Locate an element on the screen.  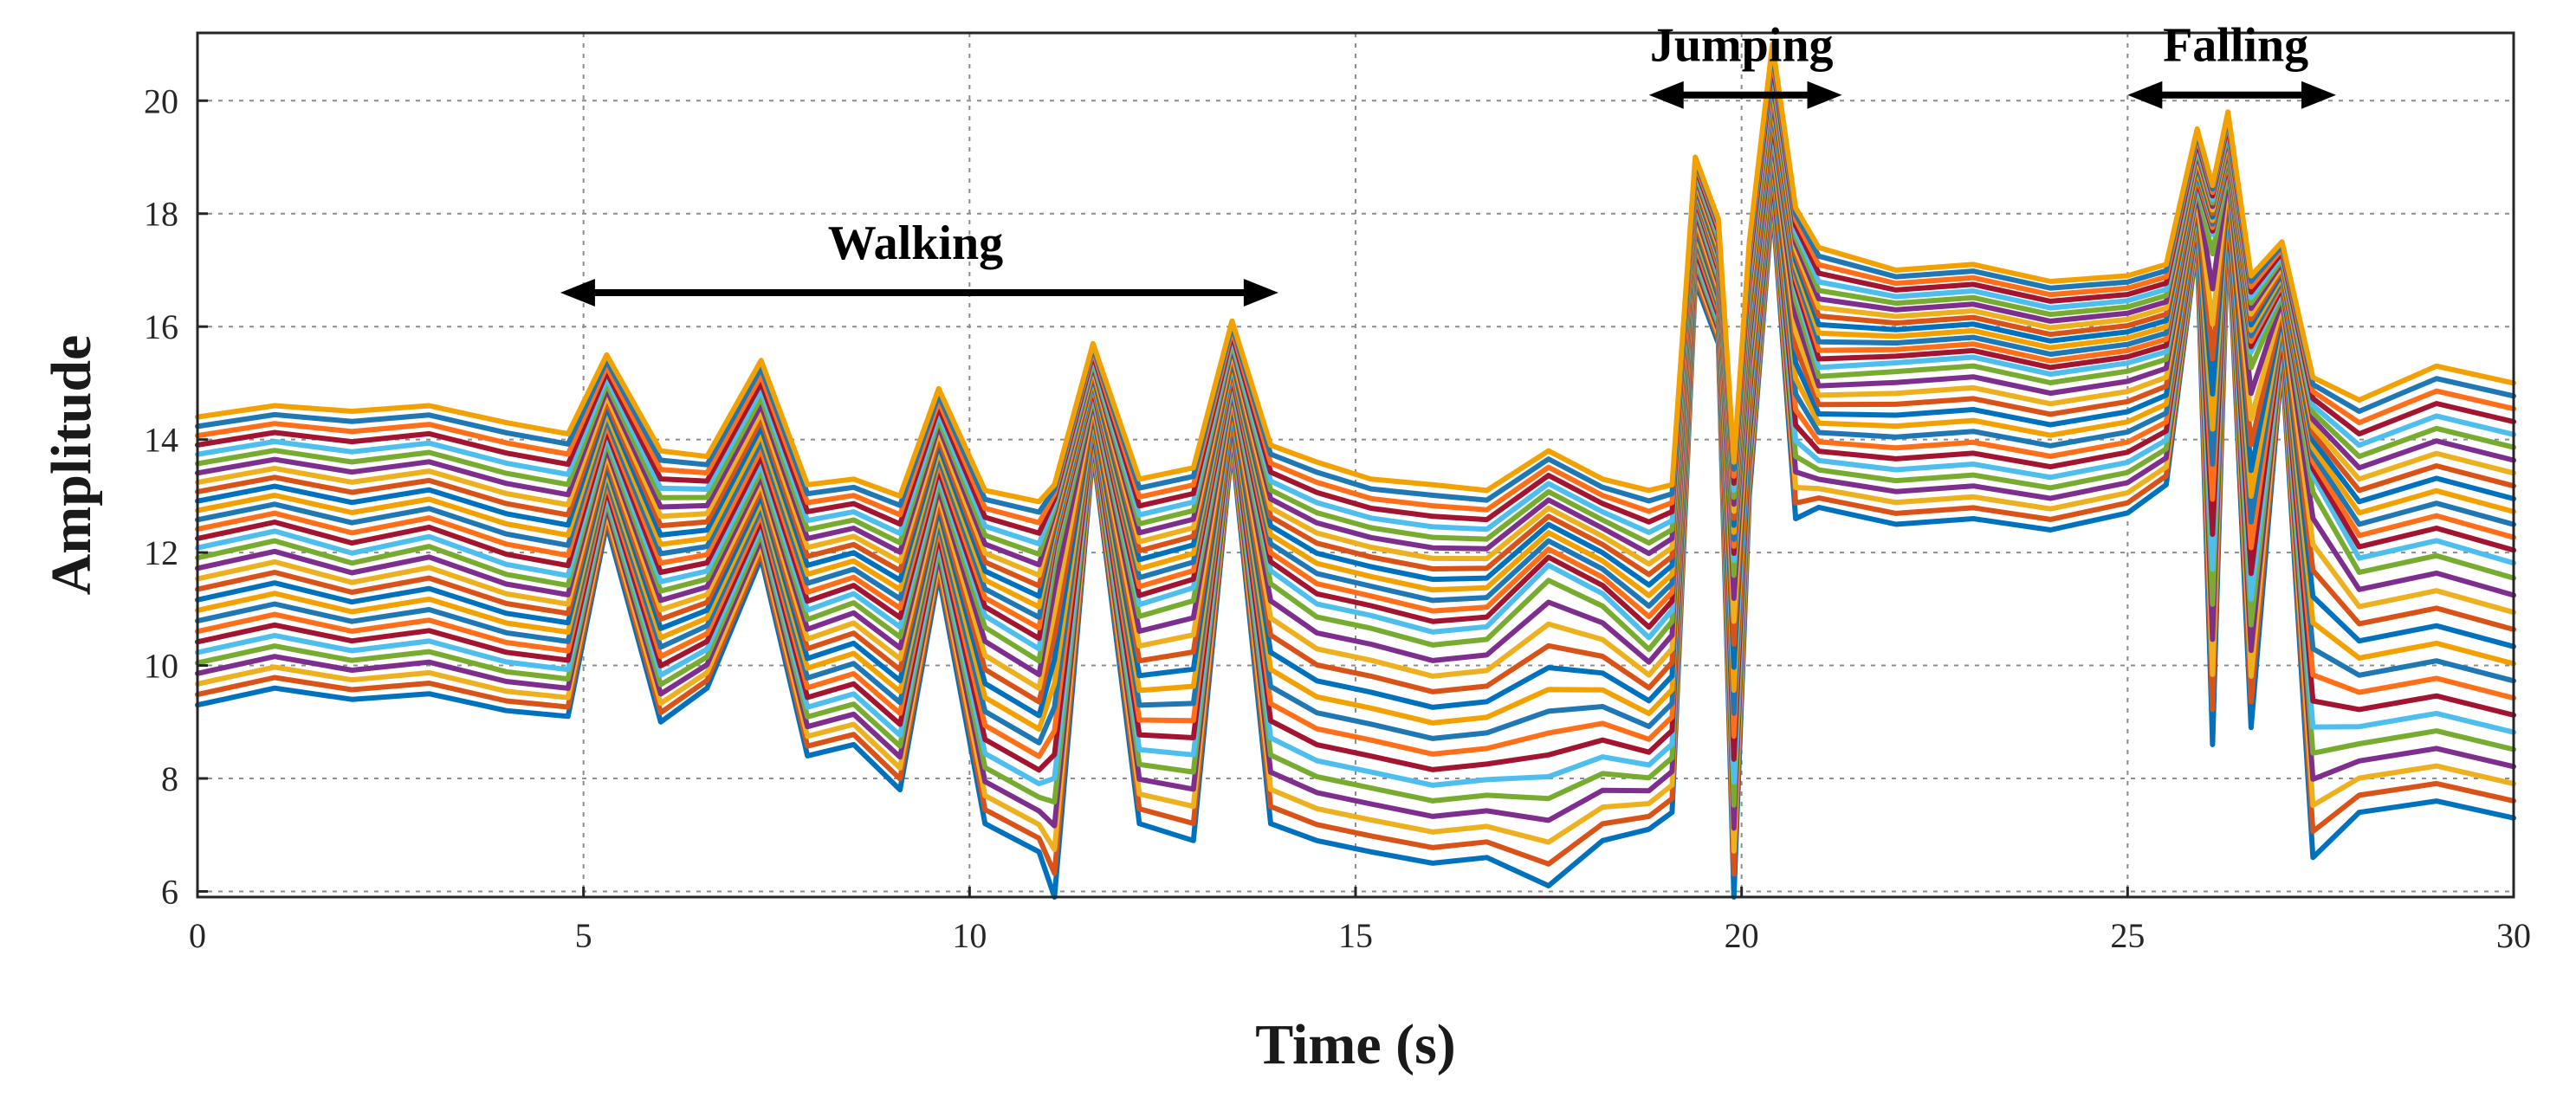
annotation-label: Jumping is located at coordinates (1742, 46).